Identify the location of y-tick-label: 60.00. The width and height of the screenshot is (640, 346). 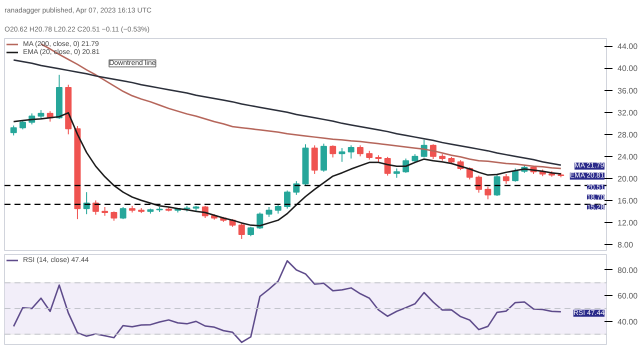
(628, 296).